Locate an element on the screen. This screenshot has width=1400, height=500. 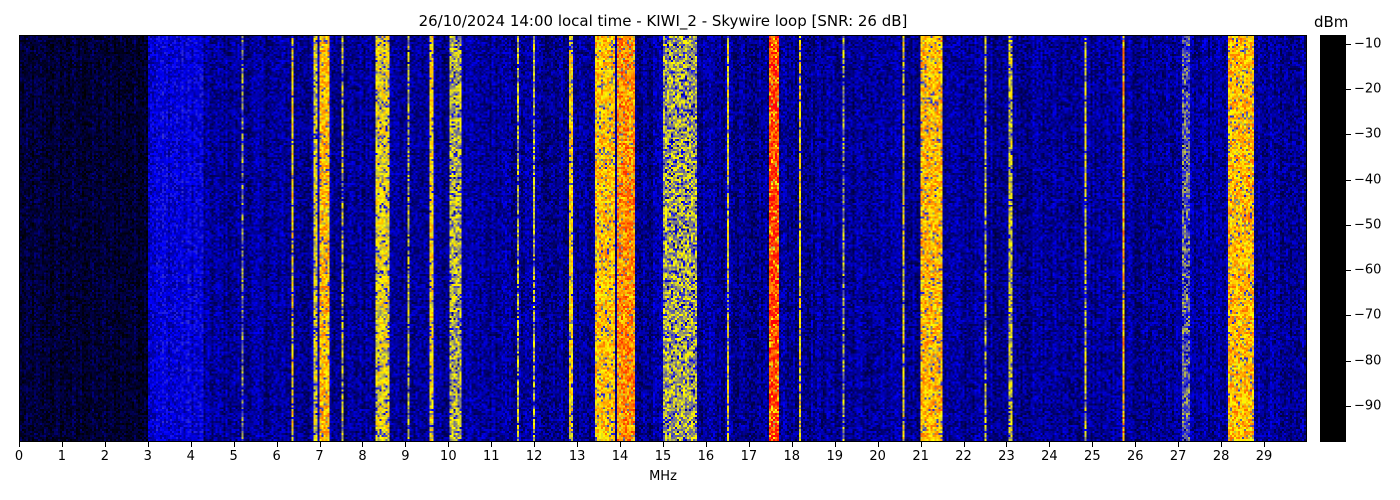
x-tick-label: 11 is located at coordinates (491, 456).